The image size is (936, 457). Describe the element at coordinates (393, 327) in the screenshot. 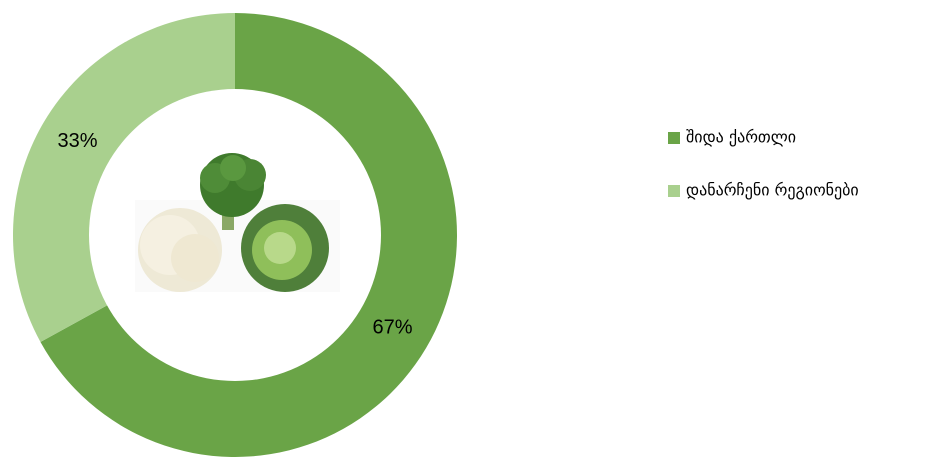

I see `data-label: 67%` at that location.